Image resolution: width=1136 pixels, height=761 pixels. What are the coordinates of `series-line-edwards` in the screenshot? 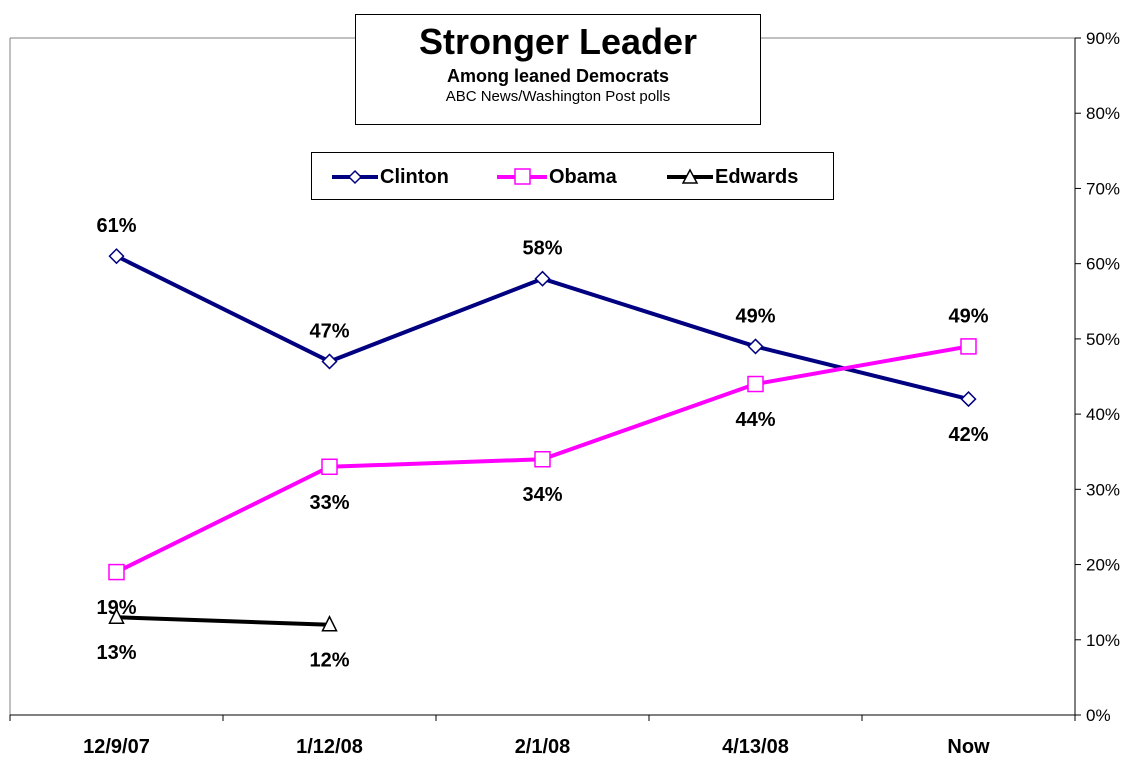 It's located at (223, 621).